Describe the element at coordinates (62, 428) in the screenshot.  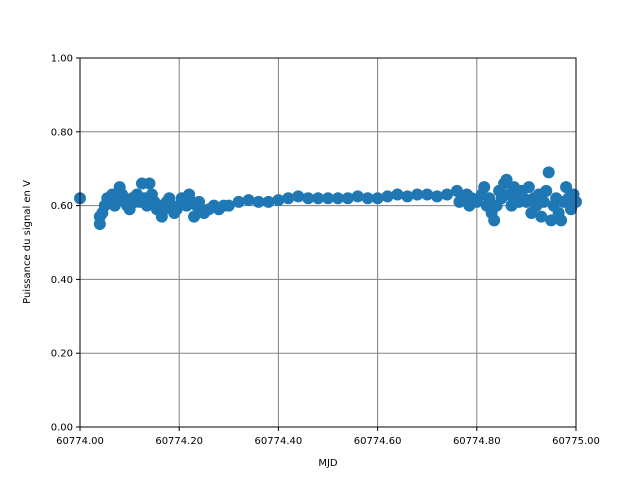
I see `y-tick-label: 0.00` at that location.